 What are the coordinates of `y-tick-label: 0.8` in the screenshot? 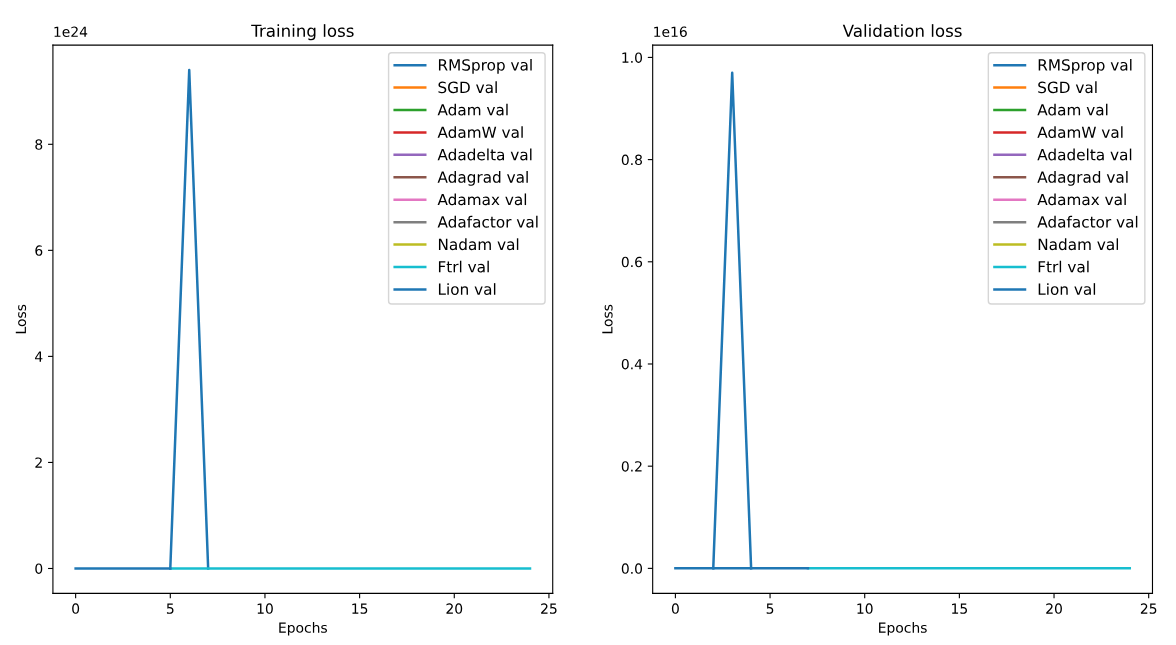 It's located at (632, 160).